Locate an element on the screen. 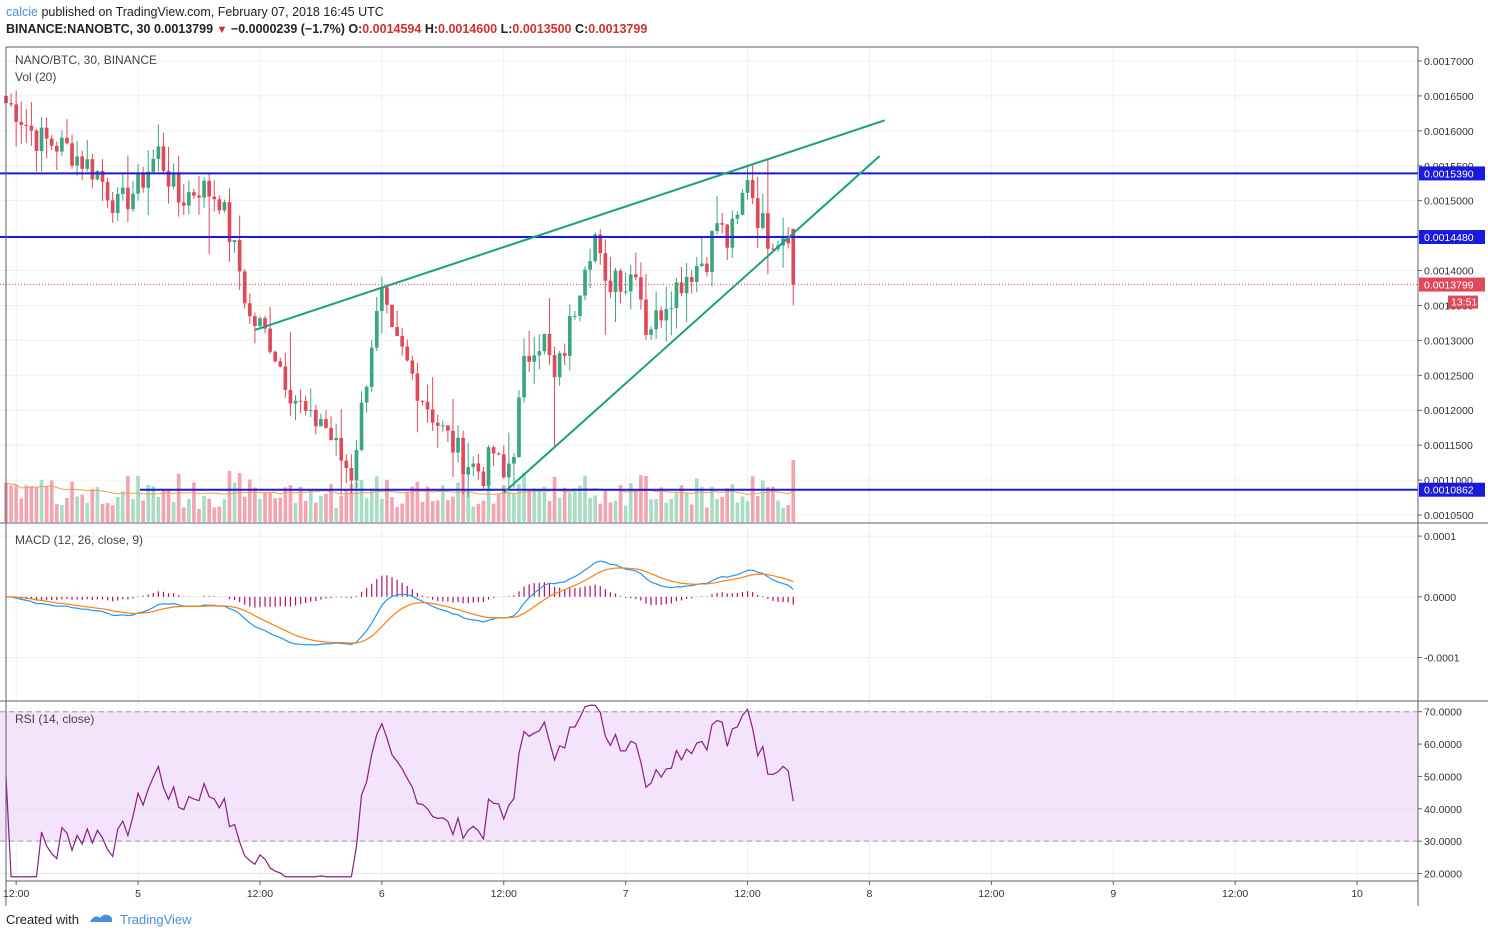  rsi-tick-label: 20.0000 is located at coordinates (1443, 875).